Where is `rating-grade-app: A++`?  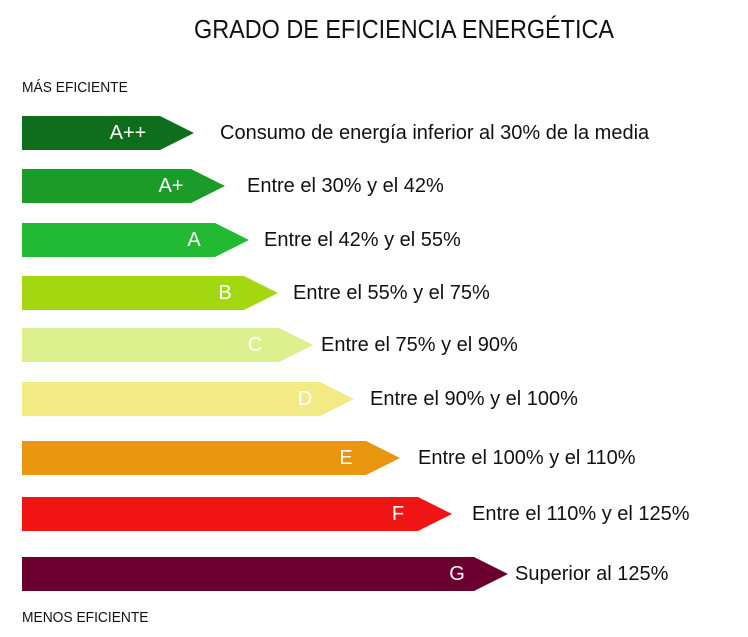 rating-grade-app: A++ is located at coordinates (128, 133).